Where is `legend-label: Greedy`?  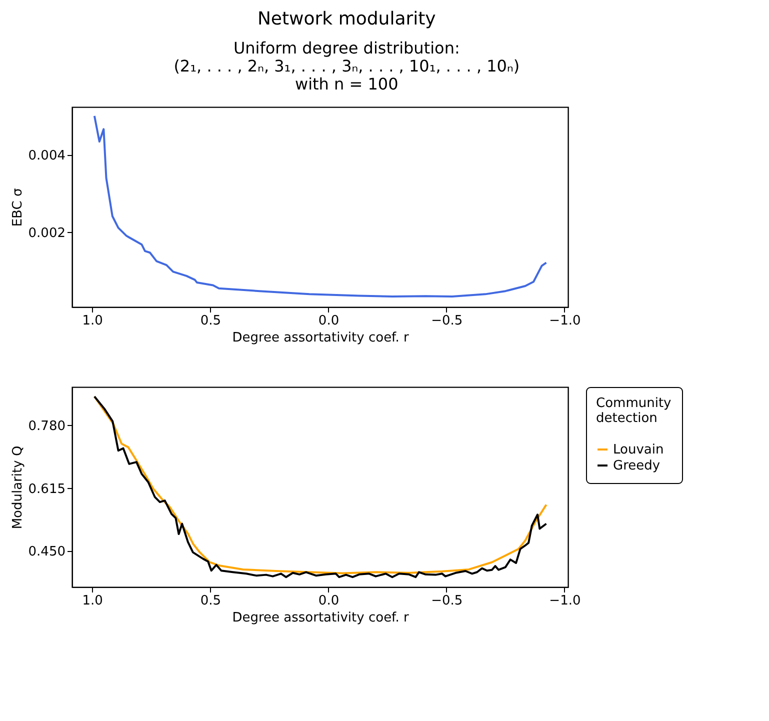 legend-label: Greedy is located at coordinates (636, 466).